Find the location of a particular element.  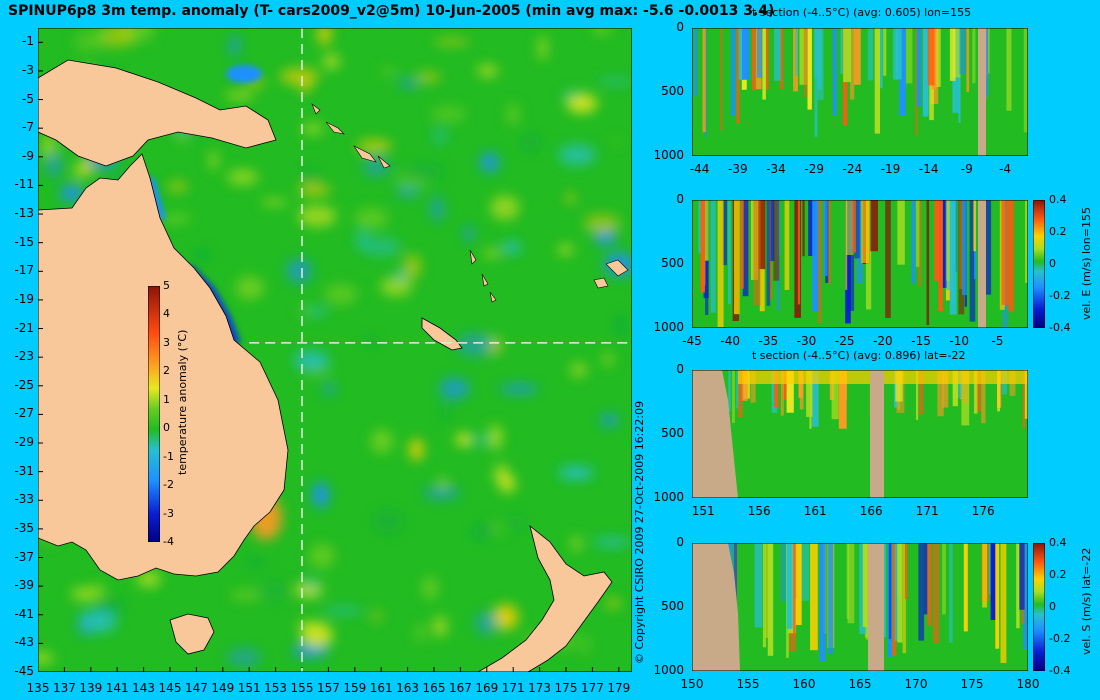

p1-x-tick-7: -9 is located at coordinates (966, 169).